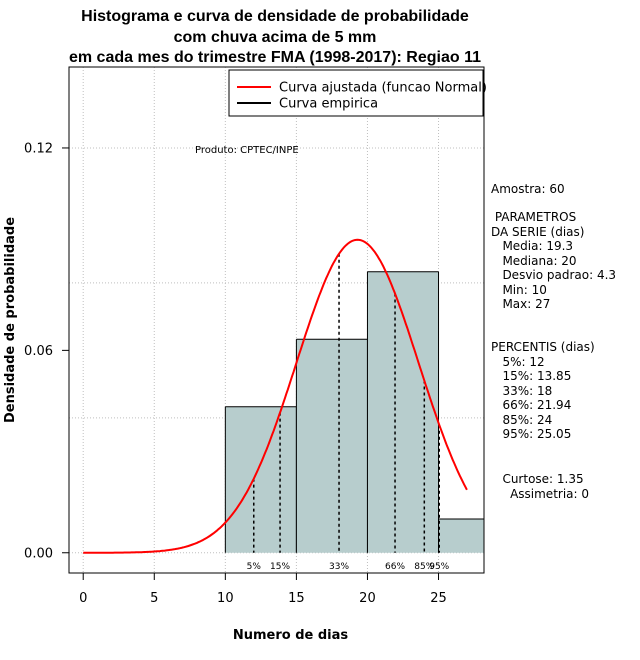  I want to click on stat-sd: Desvio padrao: 4.3, so click(554, 275).